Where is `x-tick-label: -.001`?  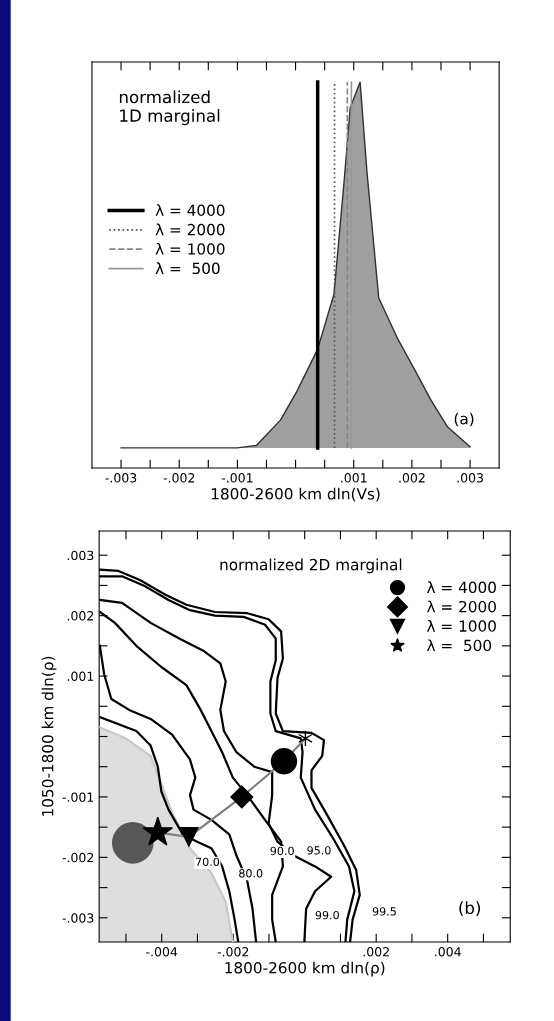 x-tick-label: -.001 is located at coordinates (237, 478).